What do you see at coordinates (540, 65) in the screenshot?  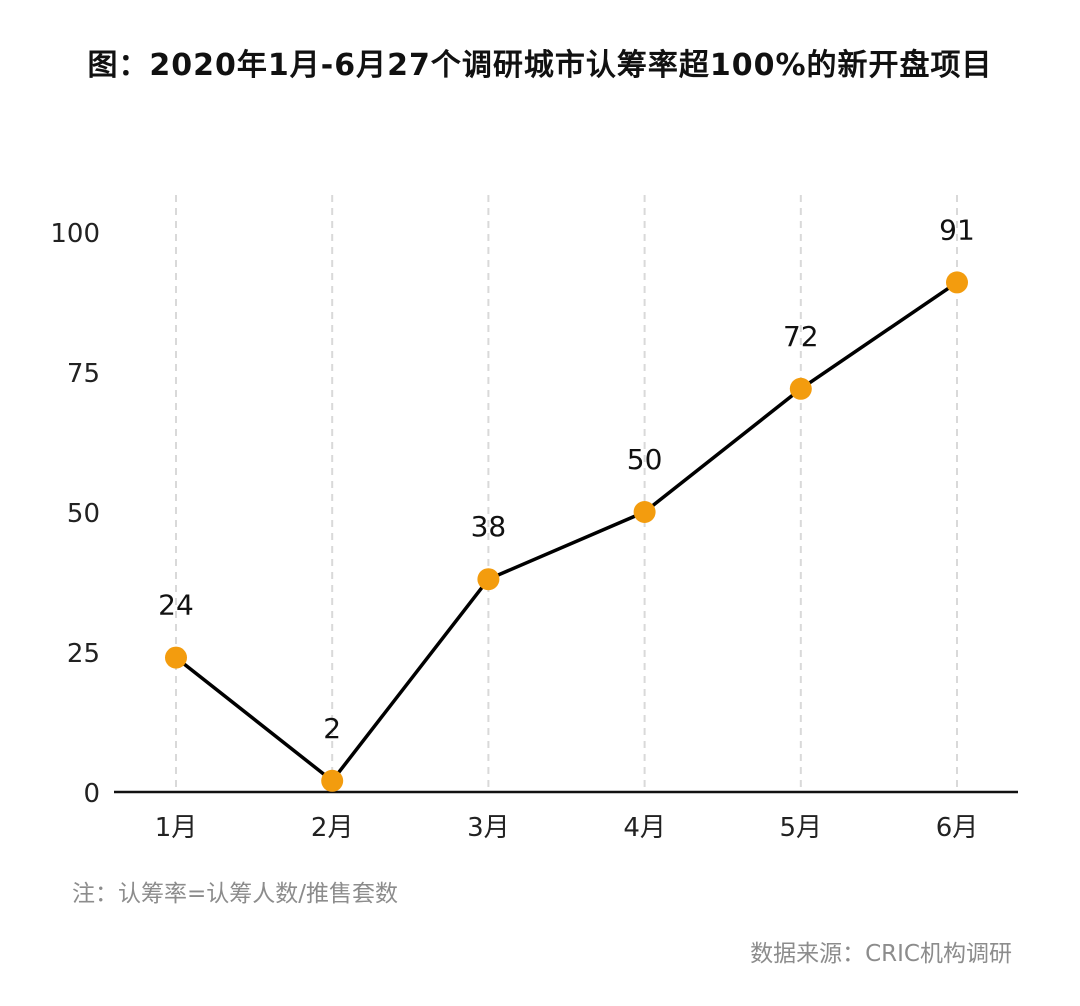 I see `chart-title: 图：2020年1月-6月27个调研城市认筹率超100%的新开盘项目` at bounding box center [540, 65].